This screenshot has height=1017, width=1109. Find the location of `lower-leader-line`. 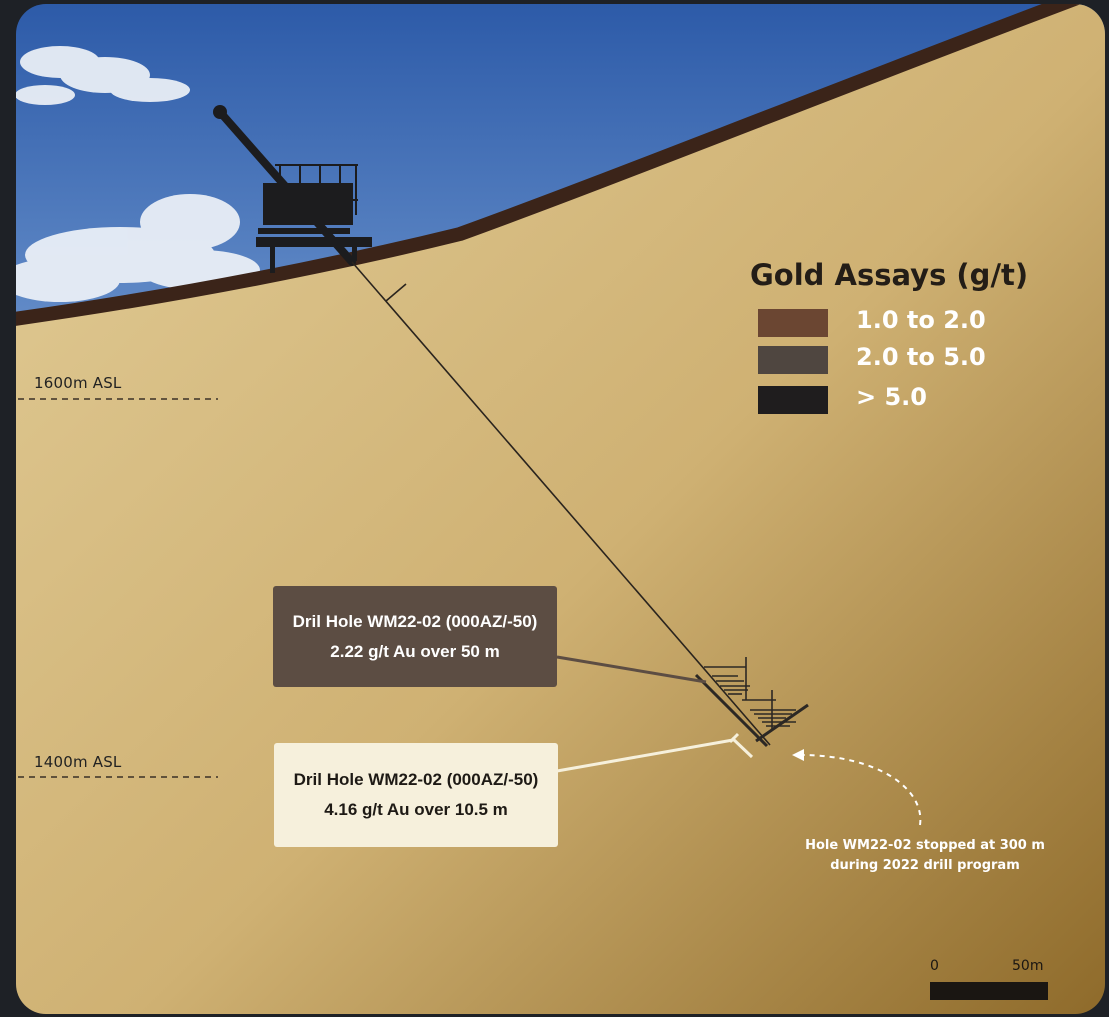

lower-leader-line is located at coordinates (645, 755).